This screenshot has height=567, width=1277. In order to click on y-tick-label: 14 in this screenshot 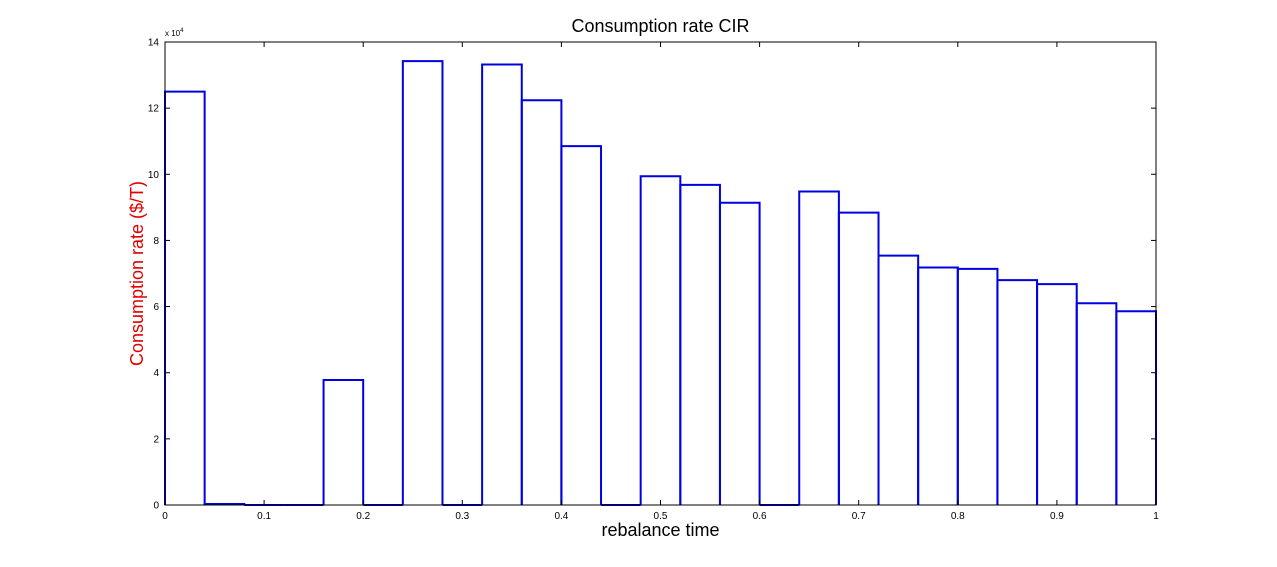, I will do `click(154, 43)`.